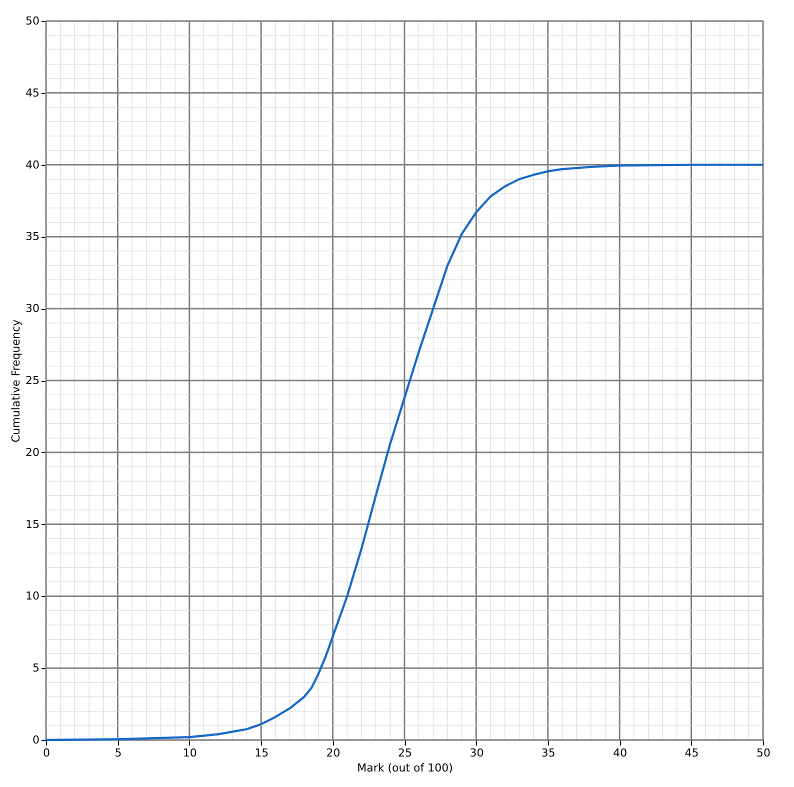 The image size is (794, 787). Describe the element at coordinates (333, 753) in the screenshot. I see `x-tick-label: 20` at that location.